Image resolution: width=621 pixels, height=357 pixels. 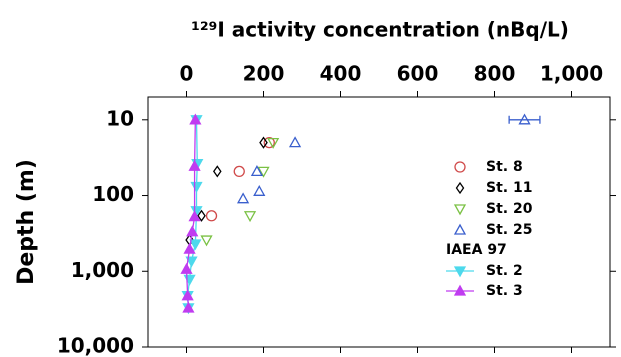 I want to click on legend-label: St. 11, so click(x=509, y=188).